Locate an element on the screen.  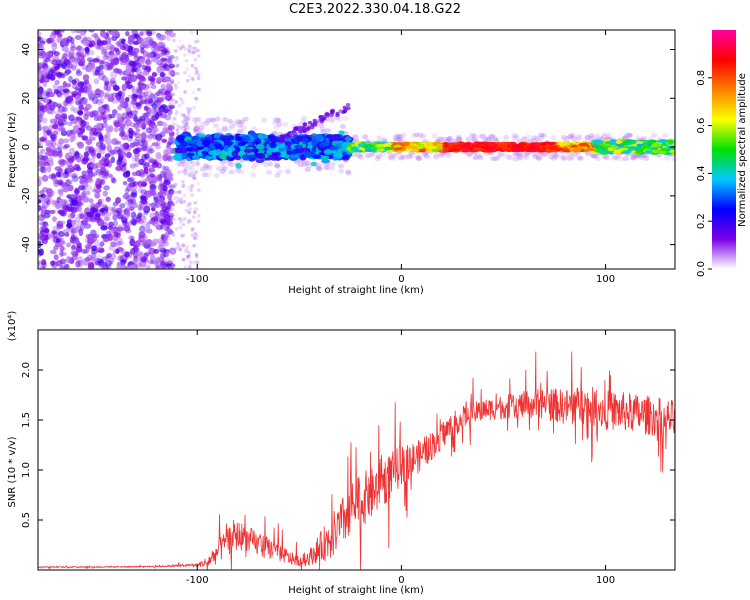
colorbar-label: Normalized spectral amplitude is located at coordinates (742, 150).